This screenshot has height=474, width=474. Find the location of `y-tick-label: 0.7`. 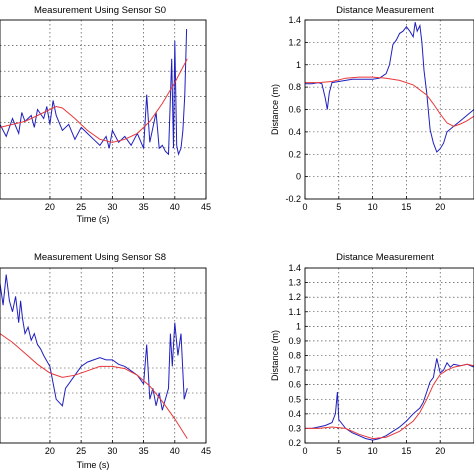

y-tick-label: 0.7 is located at coordinates (294, 370).